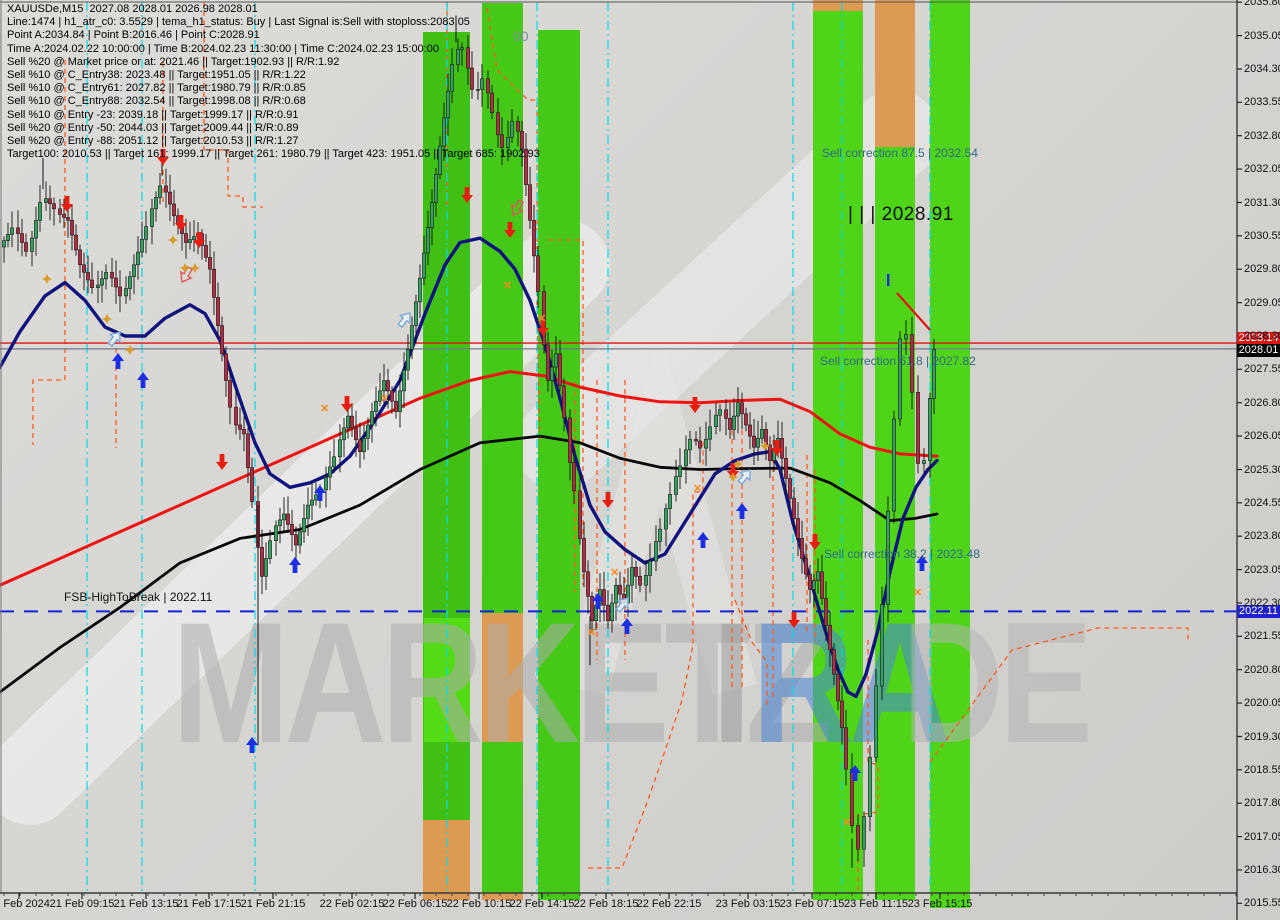 This screenshot has height=920, width=1280. Describe the element at coordinates (1262, 469) in the screenshot. I see `price-tick-label: 2025.30` at that location.